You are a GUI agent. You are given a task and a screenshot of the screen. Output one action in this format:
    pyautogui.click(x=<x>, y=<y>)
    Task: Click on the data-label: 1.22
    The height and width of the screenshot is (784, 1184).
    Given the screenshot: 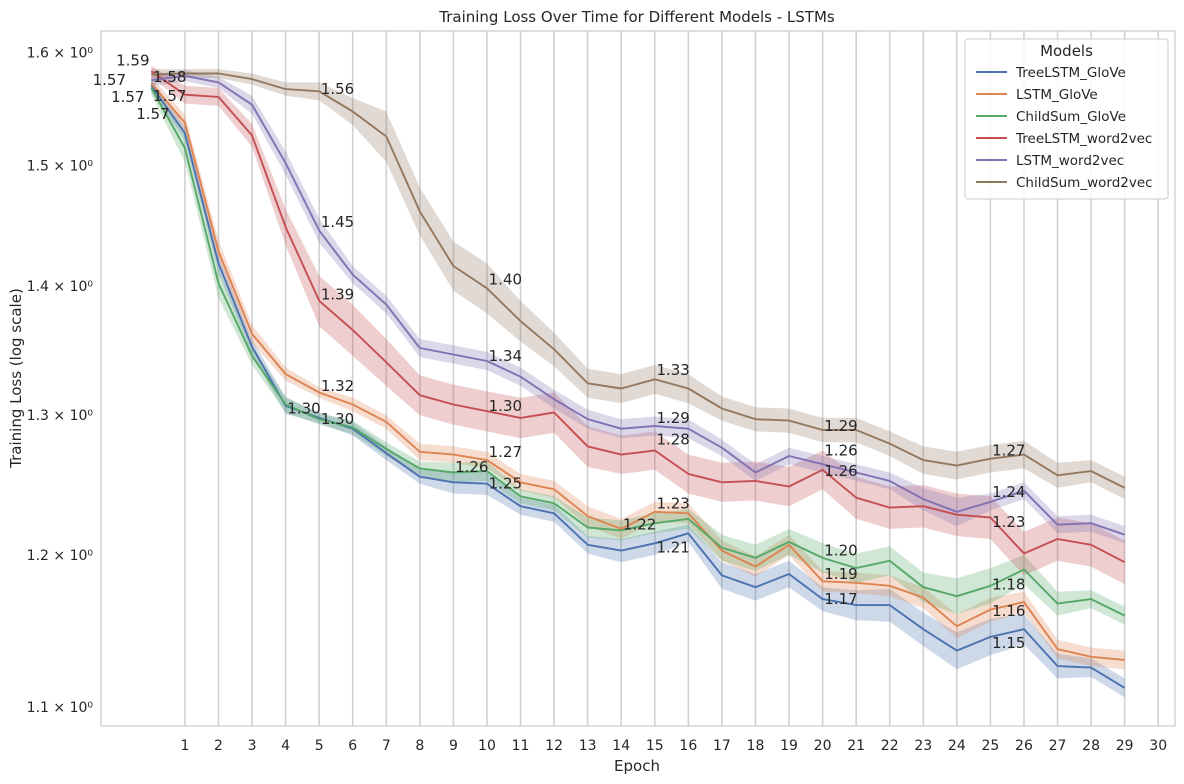 What is the action you would take?
    pyautogui.click(x=639, y=525)
    